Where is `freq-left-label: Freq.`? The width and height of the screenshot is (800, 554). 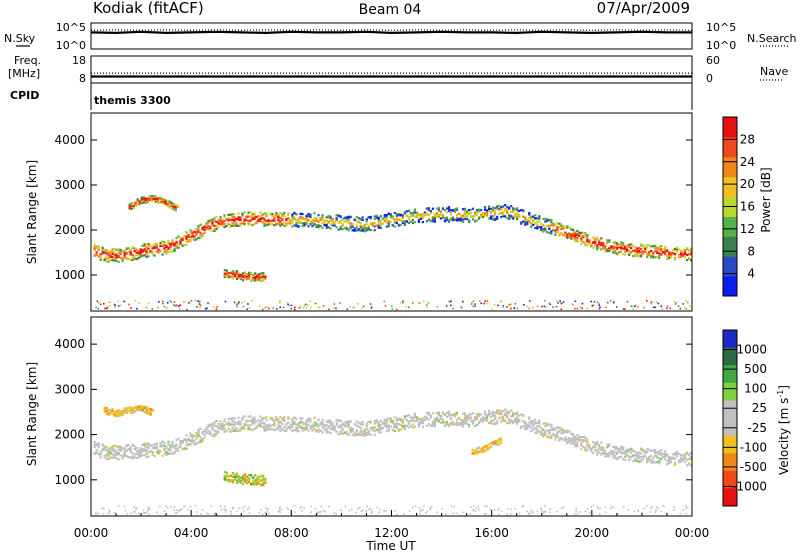
freq-left-label: Freq. is located at coordinates (27, 60).